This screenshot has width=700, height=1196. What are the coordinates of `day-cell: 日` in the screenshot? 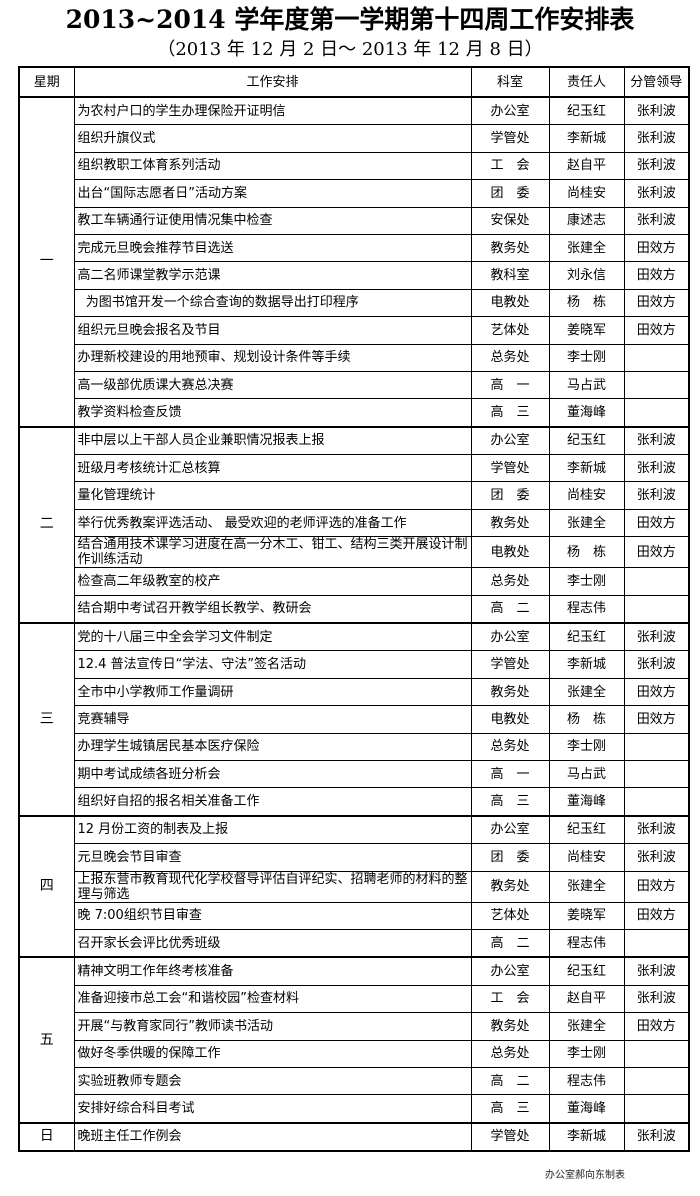 It's located at (46, 1136).